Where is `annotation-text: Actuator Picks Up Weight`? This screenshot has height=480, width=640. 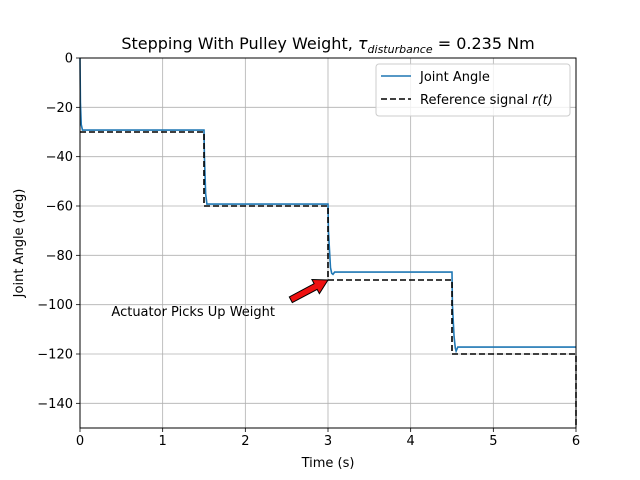 annotation-text: Actuator Picks Up Weight is located at coordinates (193, 312).